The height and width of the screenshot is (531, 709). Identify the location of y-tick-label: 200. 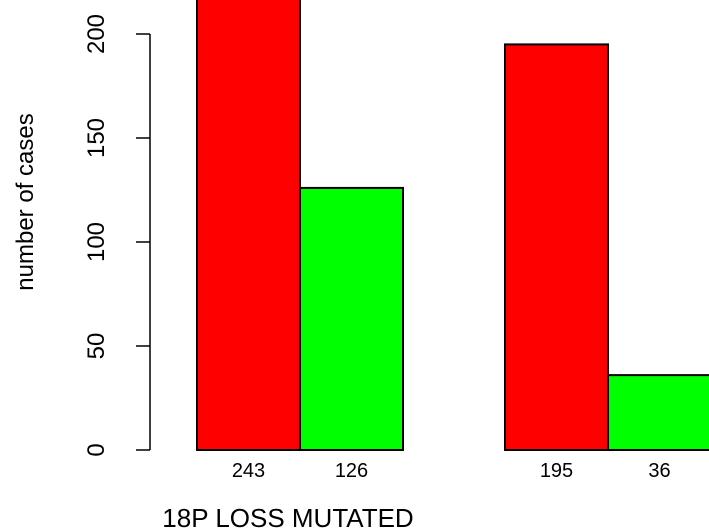
(96, 34).